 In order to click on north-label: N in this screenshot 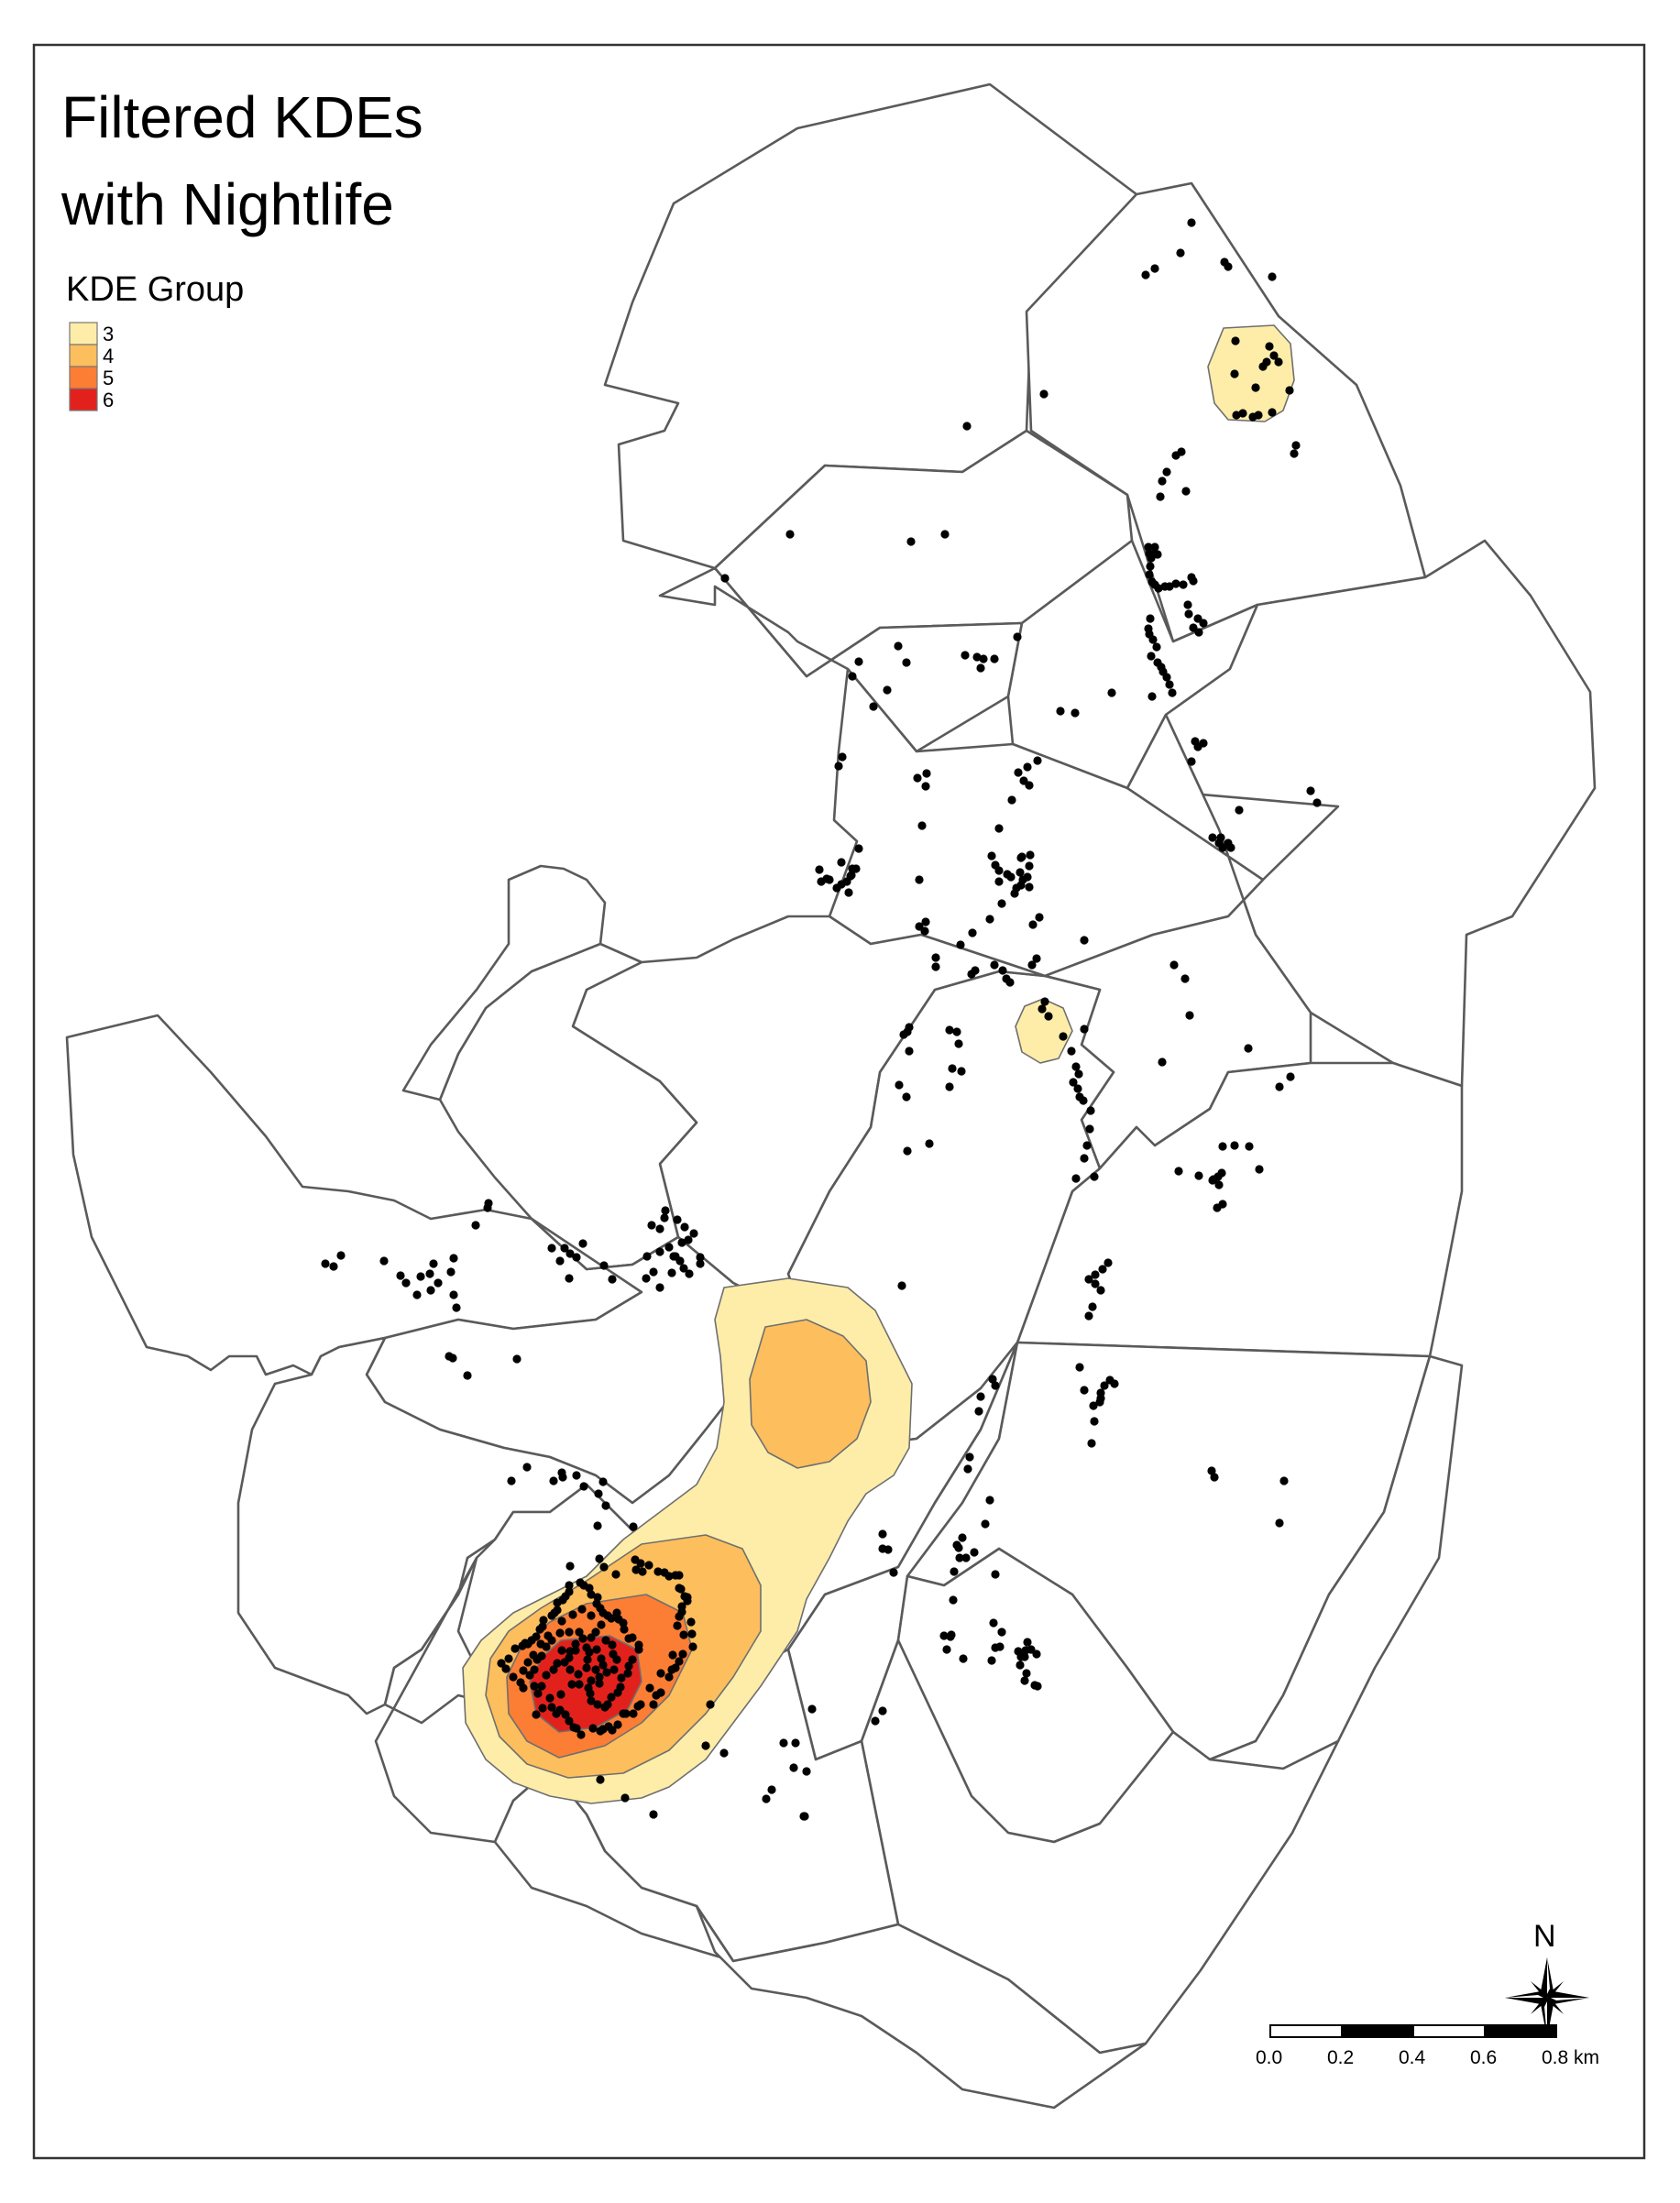, I will do `click(1544, 1936)`.